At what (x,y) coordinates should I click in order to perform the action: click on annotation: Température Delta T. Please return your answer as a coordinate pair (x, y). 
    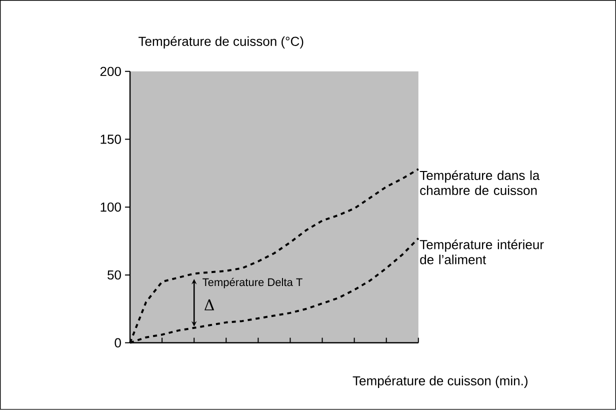
    Looking at the image, I should click on (252, 283).